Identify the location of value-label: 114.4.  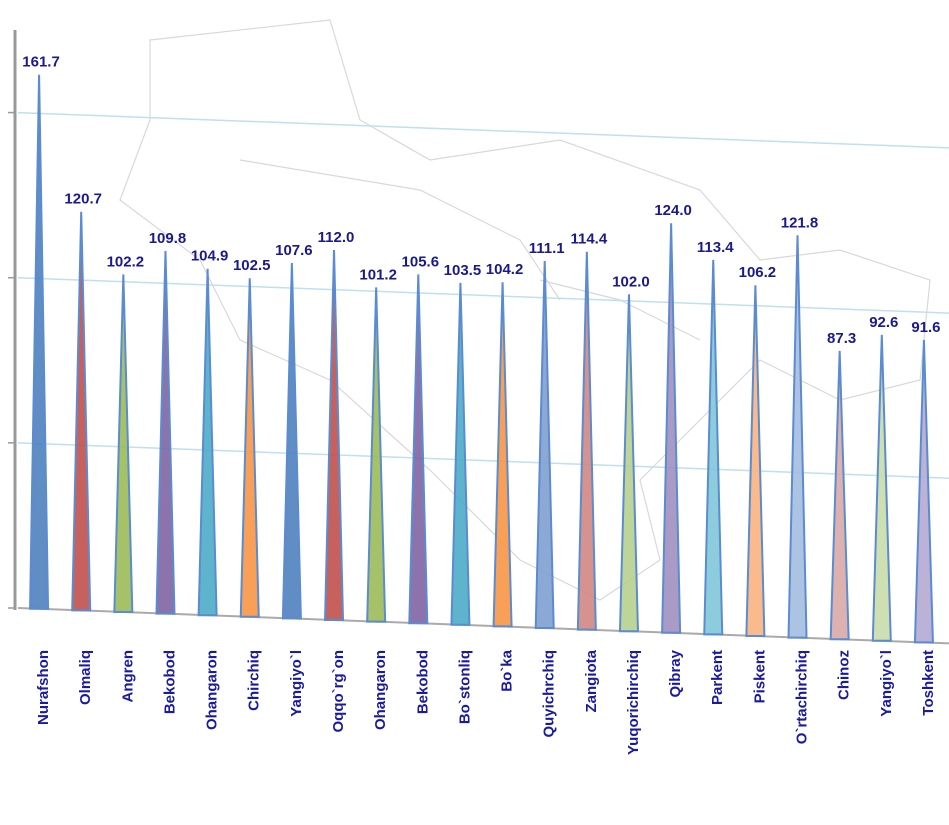
(588, 239).